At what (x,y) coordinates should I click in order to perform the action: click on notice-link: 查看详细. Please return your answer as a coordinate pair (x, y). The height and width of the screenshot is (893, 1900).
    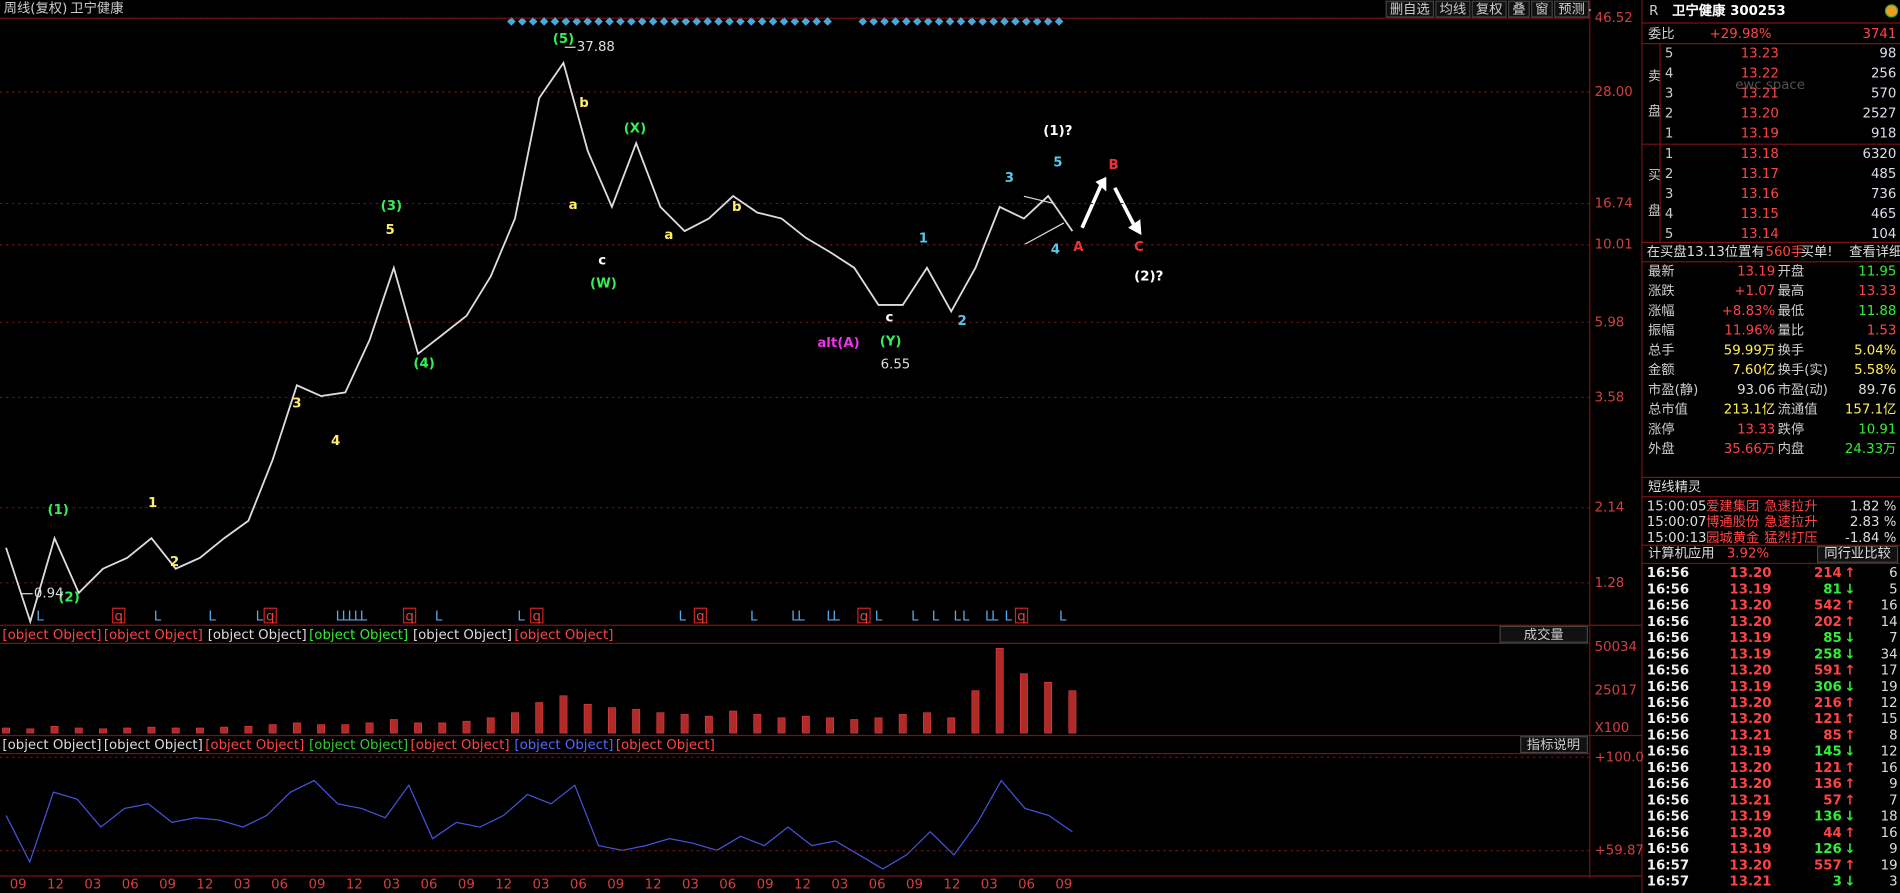
    Looking at the image, I should click on (1874, 252).